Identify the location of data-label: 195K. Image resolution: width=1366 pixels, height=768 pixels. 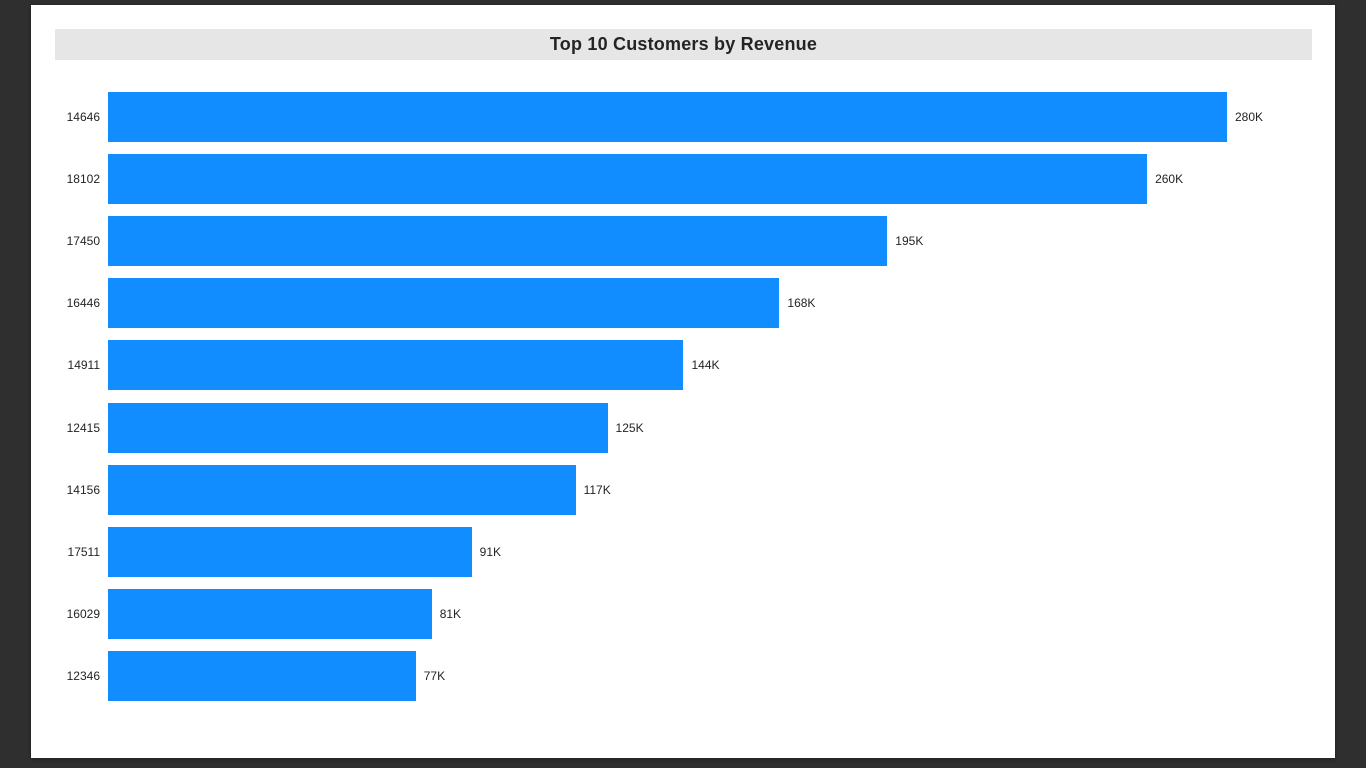
(909, 241).